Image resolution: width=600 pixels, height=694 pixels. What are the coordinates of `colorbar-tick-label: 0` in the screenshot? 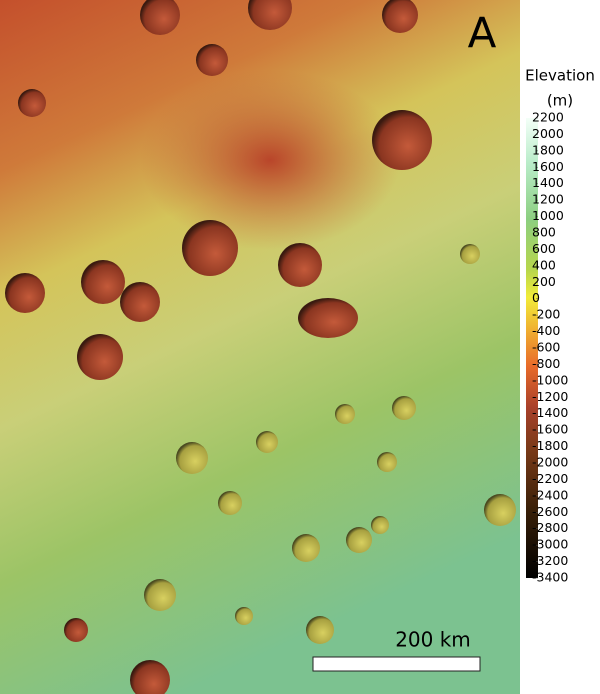 It's located at (536, 297).